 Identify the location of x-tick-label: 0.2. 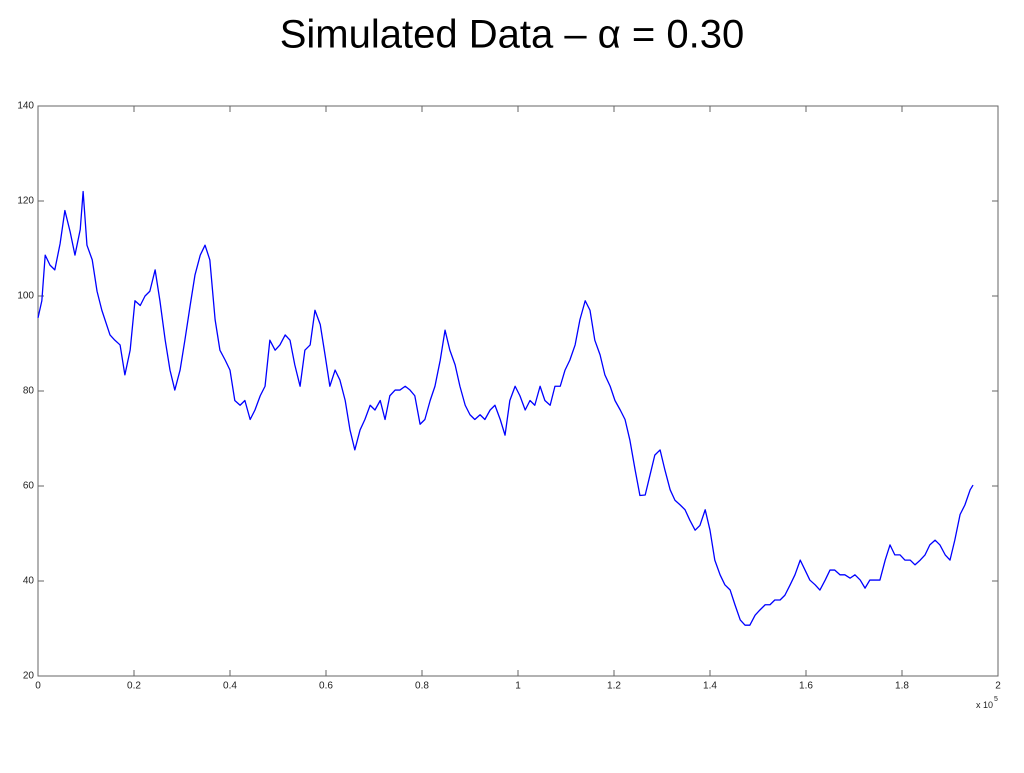
(134, 686).